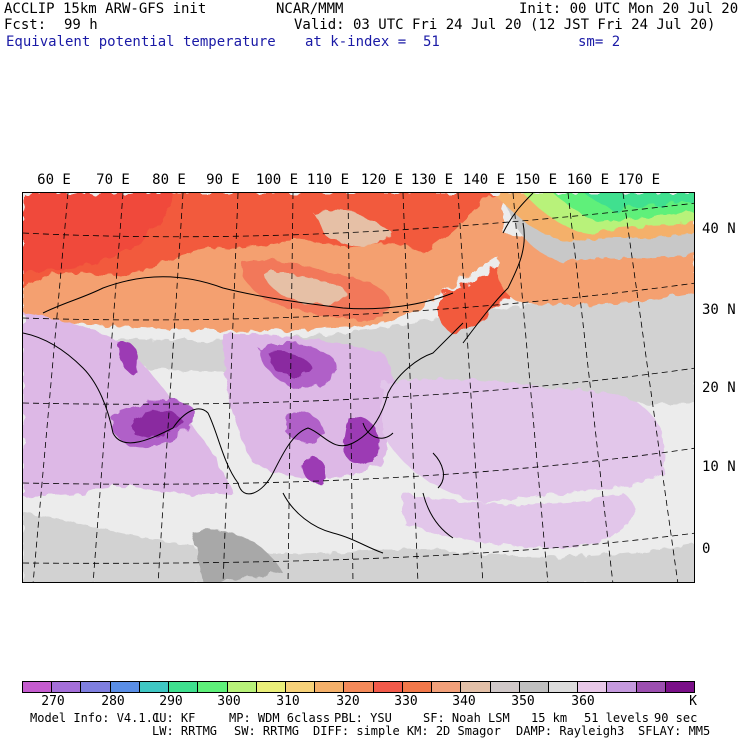 The image size is (740, 740). Describe the element at coordinates (310, 9) in the screenshot. I see `org-label: NCAR/MMM` at that location.